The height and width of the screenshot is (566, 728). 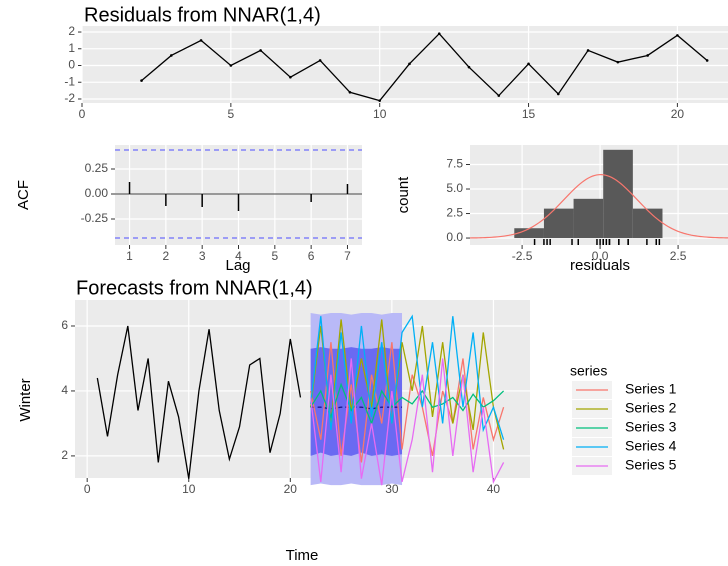 What do you see at coordinates (194, 288) in the screenshot?
I see `chart-title: Forecasts from NNAR(1,4)` at bounding box center [194, 288].